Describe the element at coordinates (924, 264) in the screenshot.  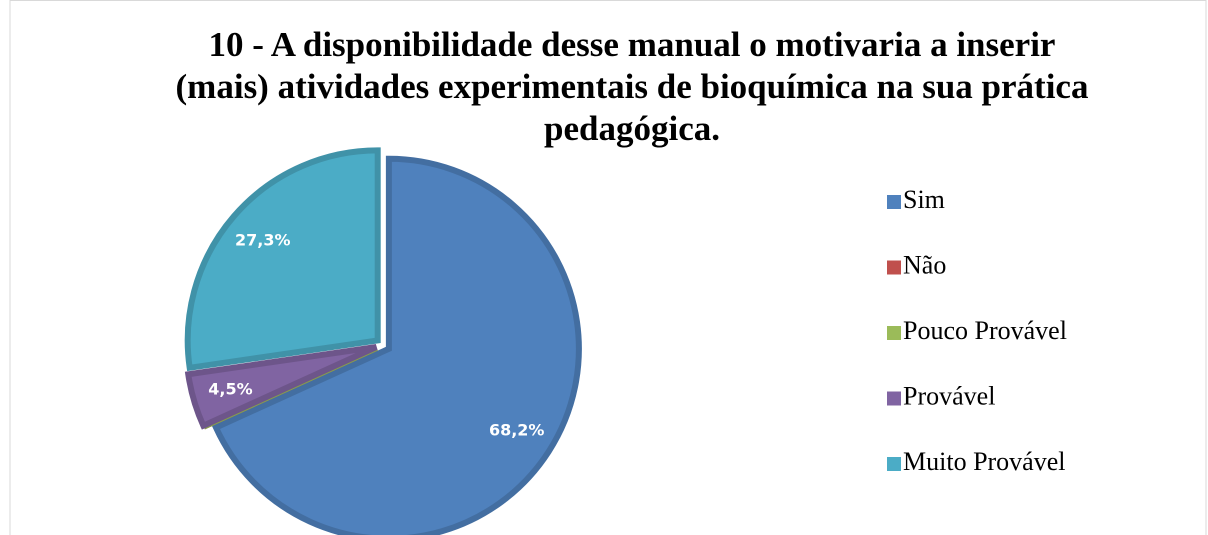
I see `legend-label: Não` at that location.